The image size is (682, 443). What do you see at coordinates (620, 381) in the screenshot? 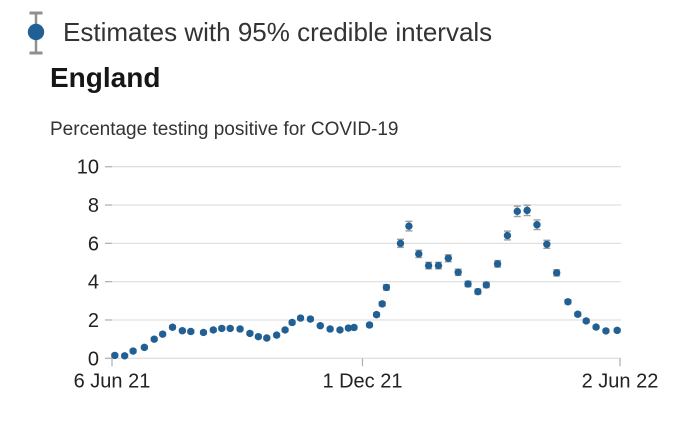
I see `x-tick-label: 2 Jun 22` at bounding box center [620, 381].